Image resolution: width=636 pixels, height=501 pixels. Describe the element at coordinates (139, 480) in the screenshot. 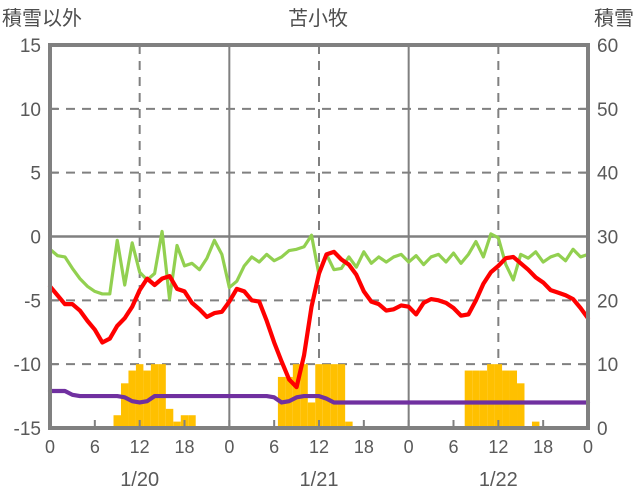

I see `x-date-label: 1/20` at that location.